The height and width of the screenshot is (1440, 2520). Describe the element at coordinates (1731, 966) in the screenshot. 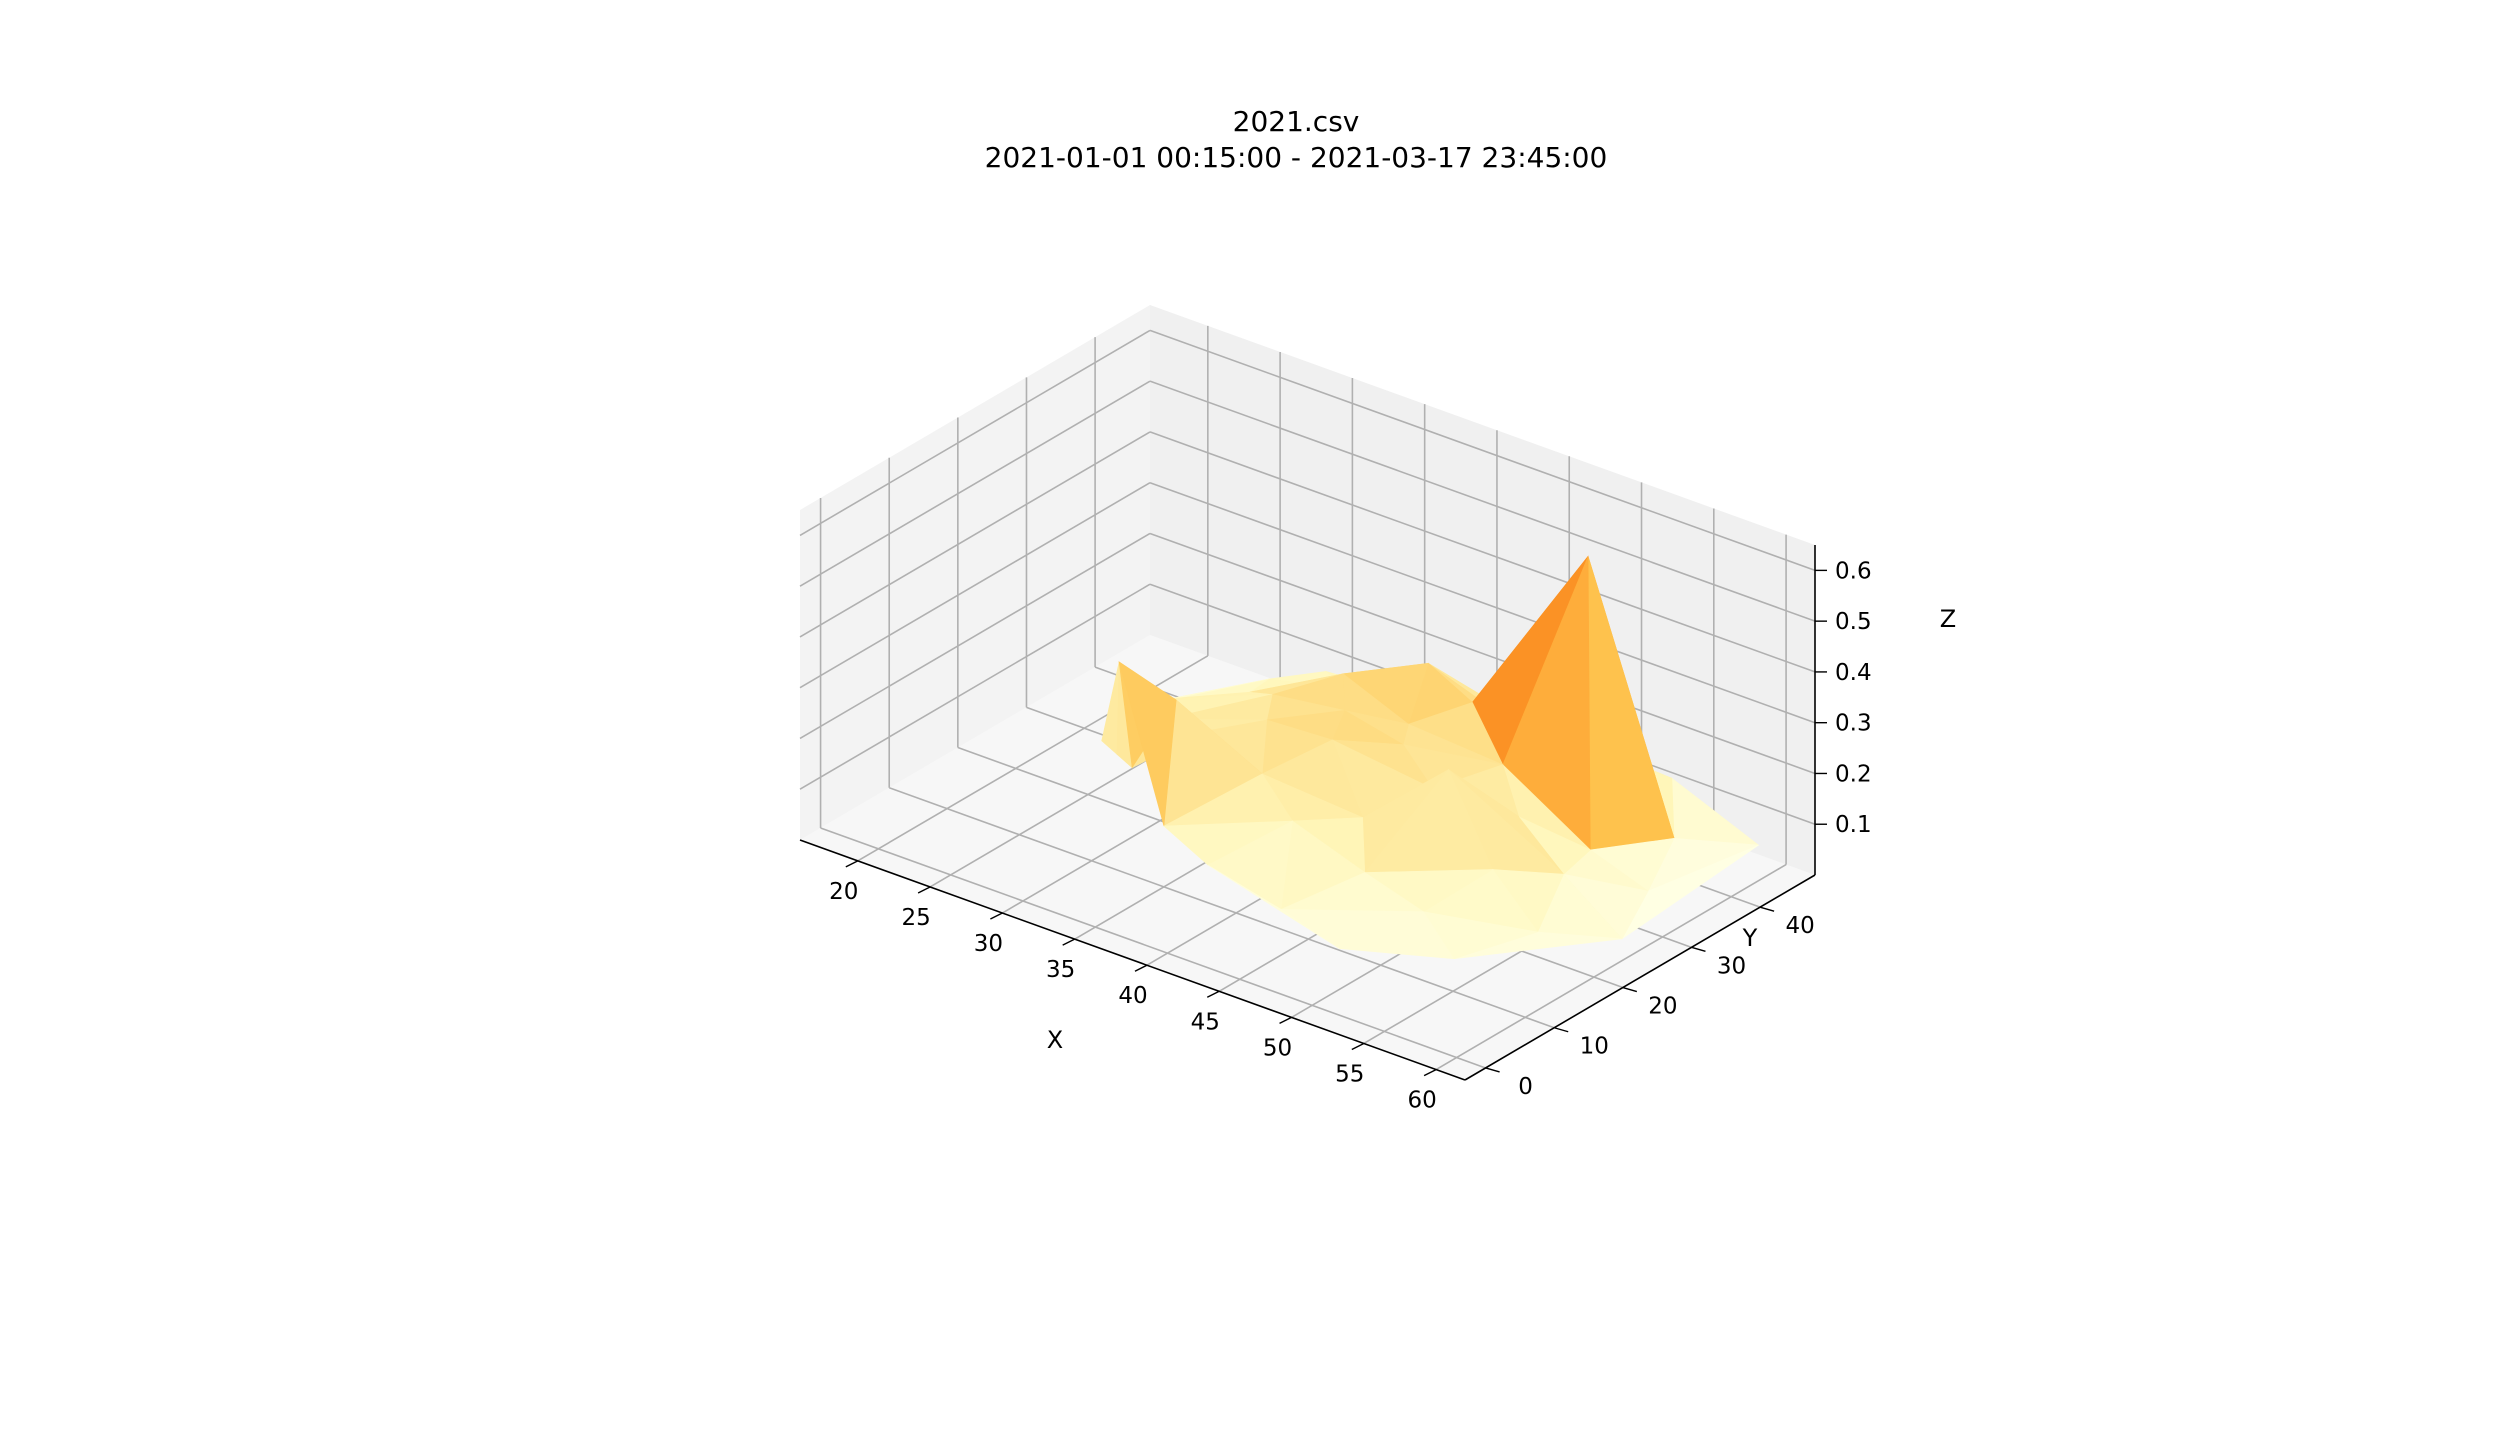

I see `y-tick-label: 30` at that location.